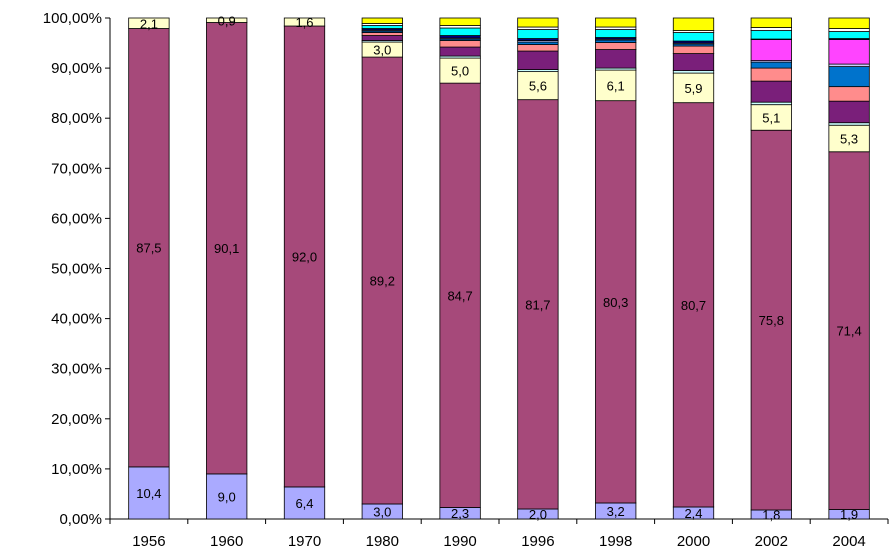  Describe the element at coordinates (76, 319) in the screenshot. I see `y-tick-label: 40,00%` at that location.